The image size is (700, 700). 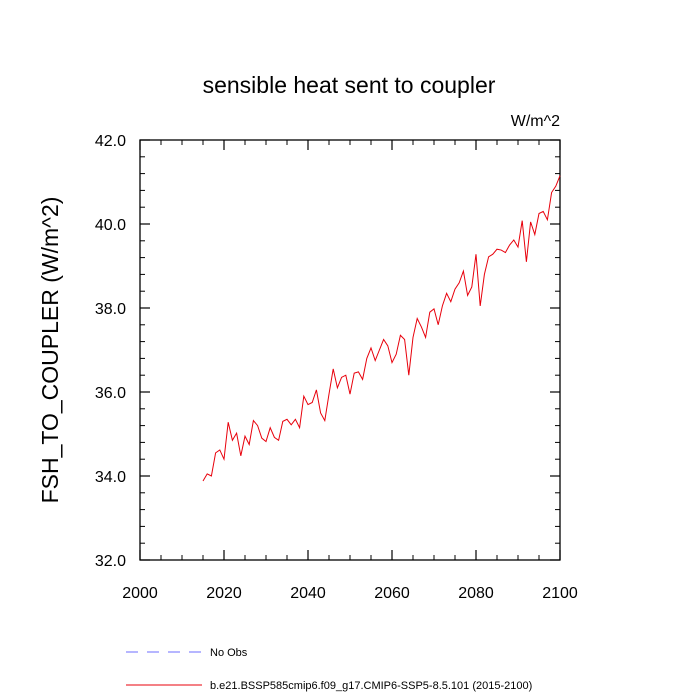 What do you see at coordinates (476, 593) in the screenshot?
I see `x-tick-label: 2080` at bounding box center [476, 593].